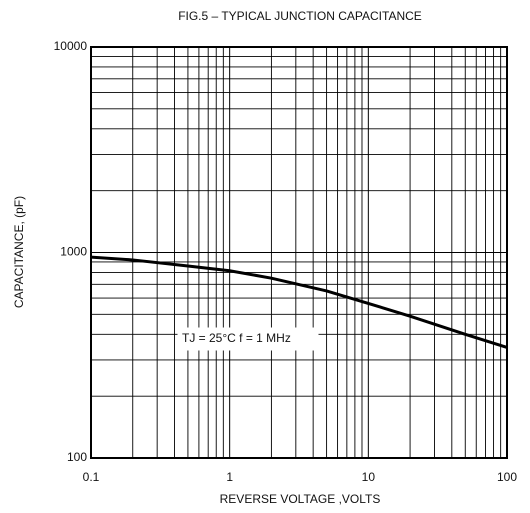  I want to click on x-axis-label: REVERSE VOLTAGE ,VOLTS, so click(300, 499).